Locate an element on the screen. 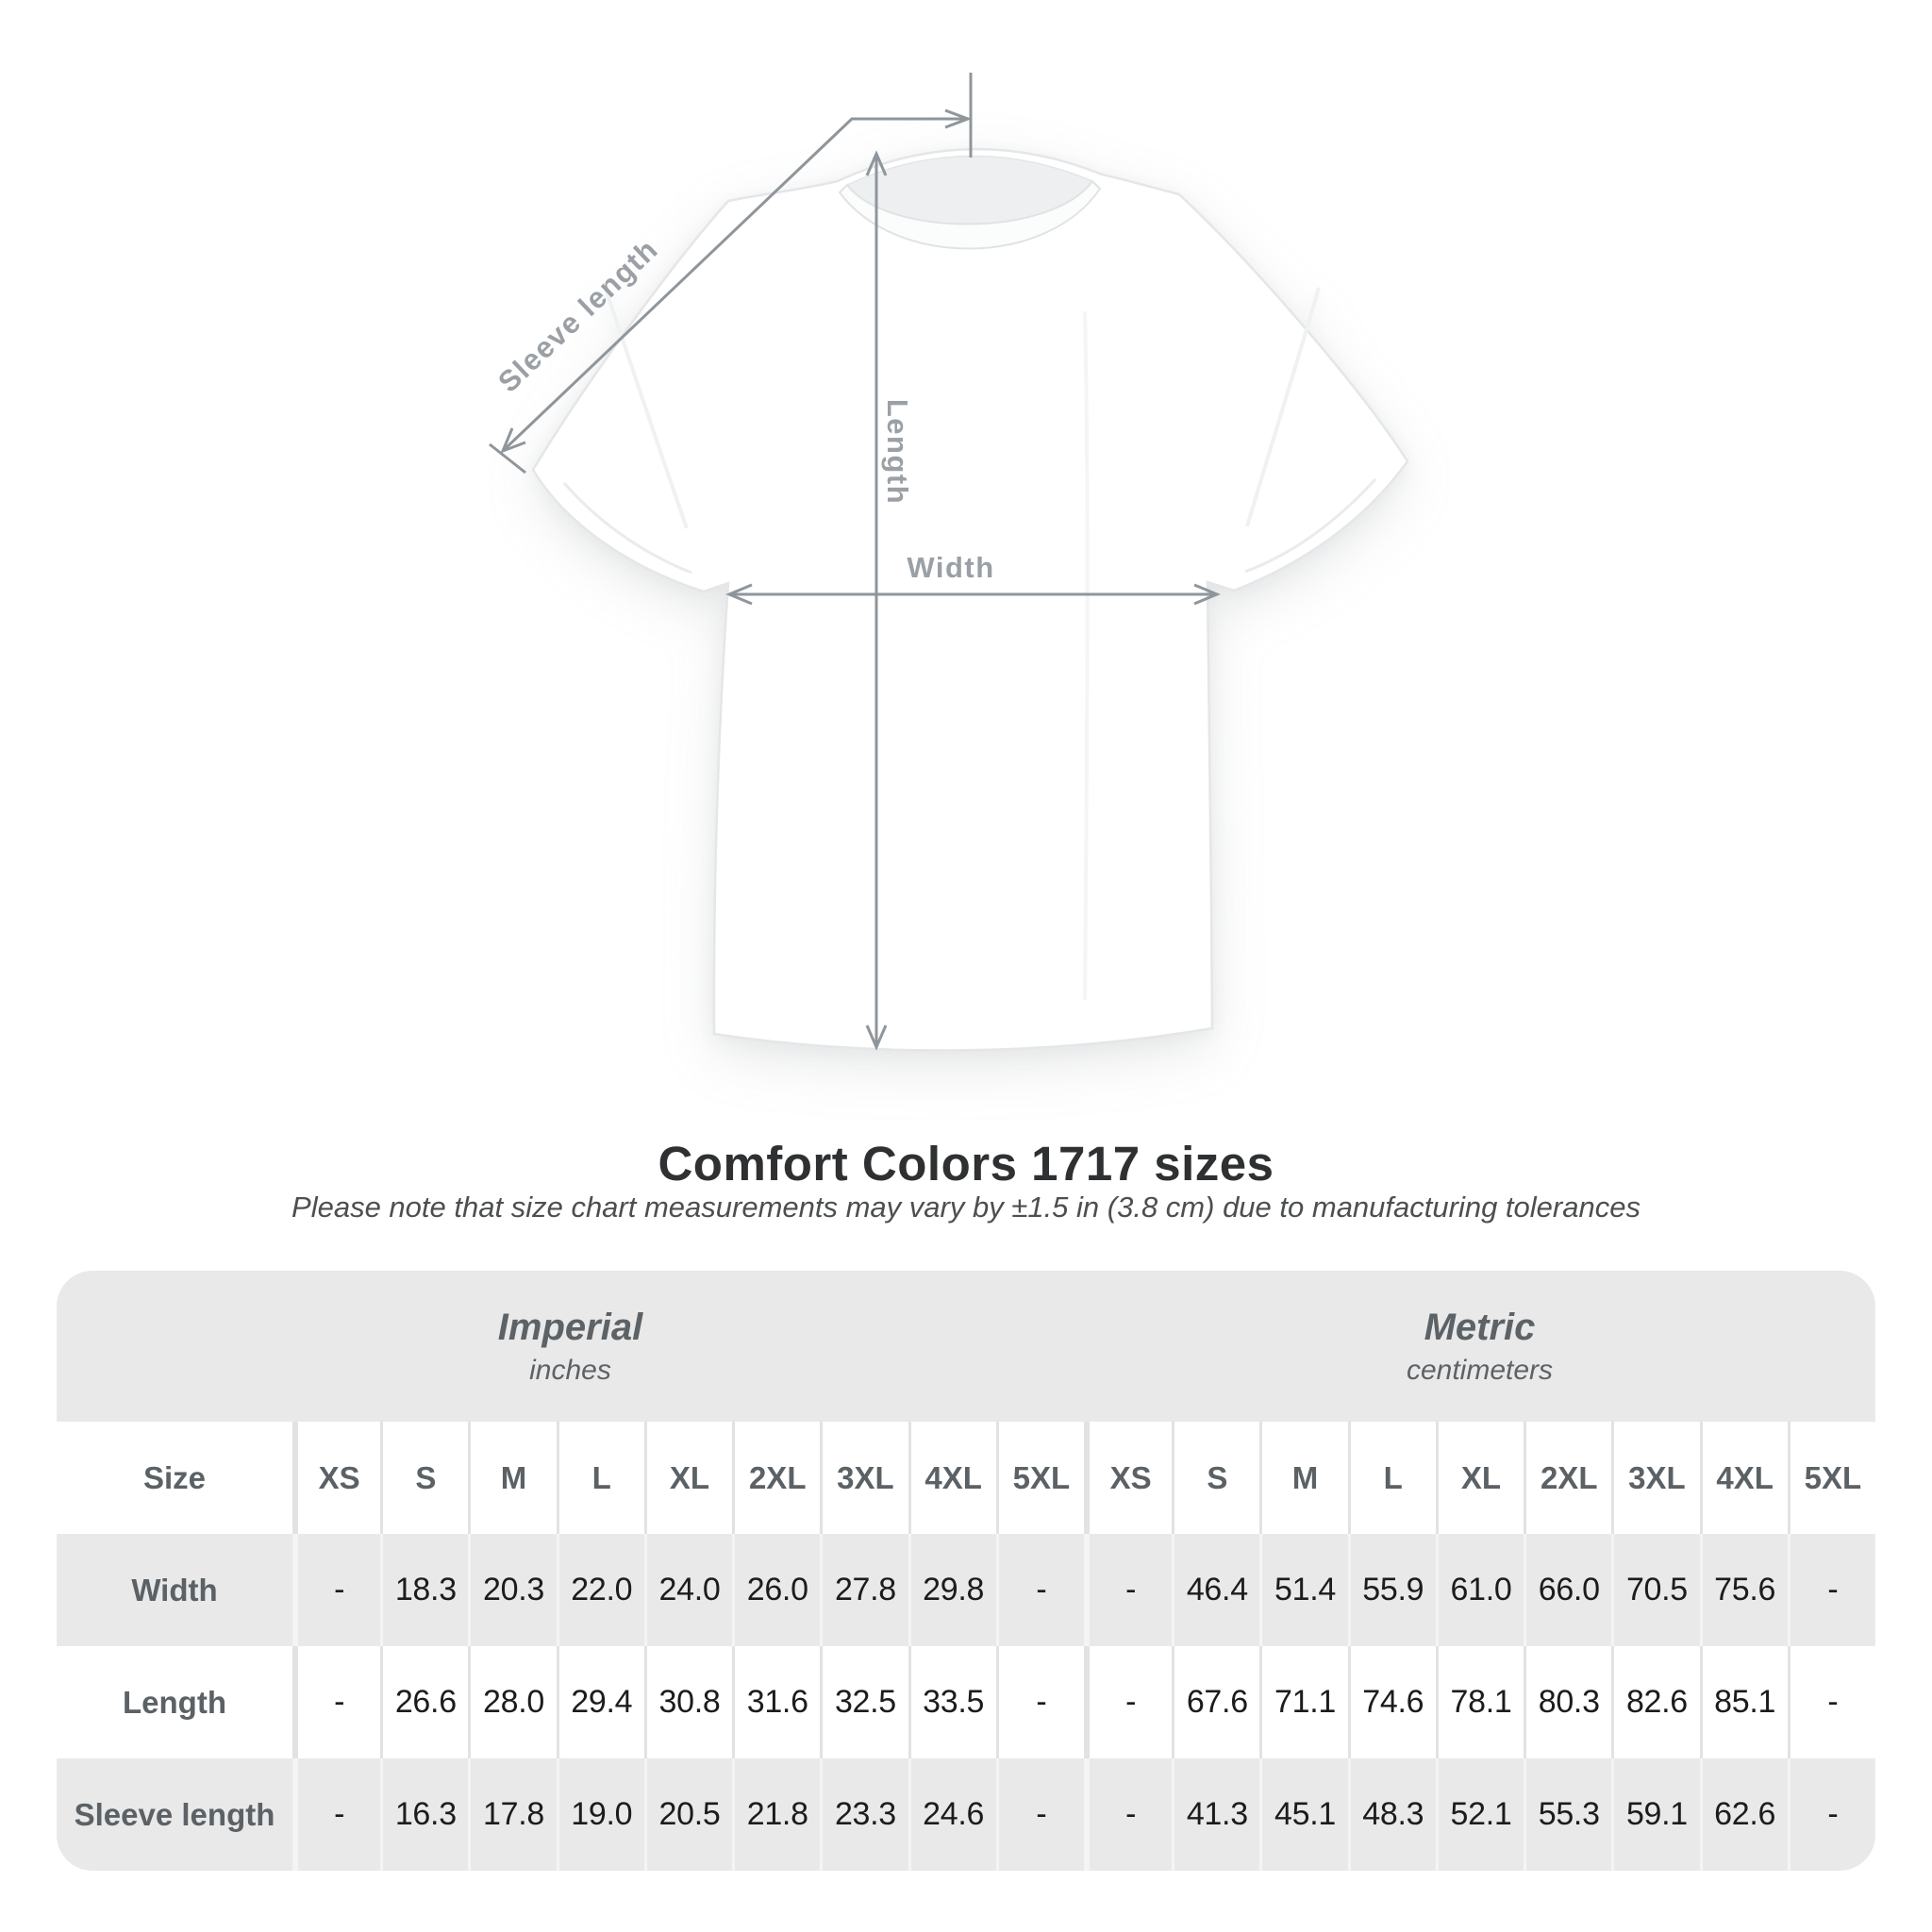  size-header-metric-m: M is located at coordinates (1303, 1478).